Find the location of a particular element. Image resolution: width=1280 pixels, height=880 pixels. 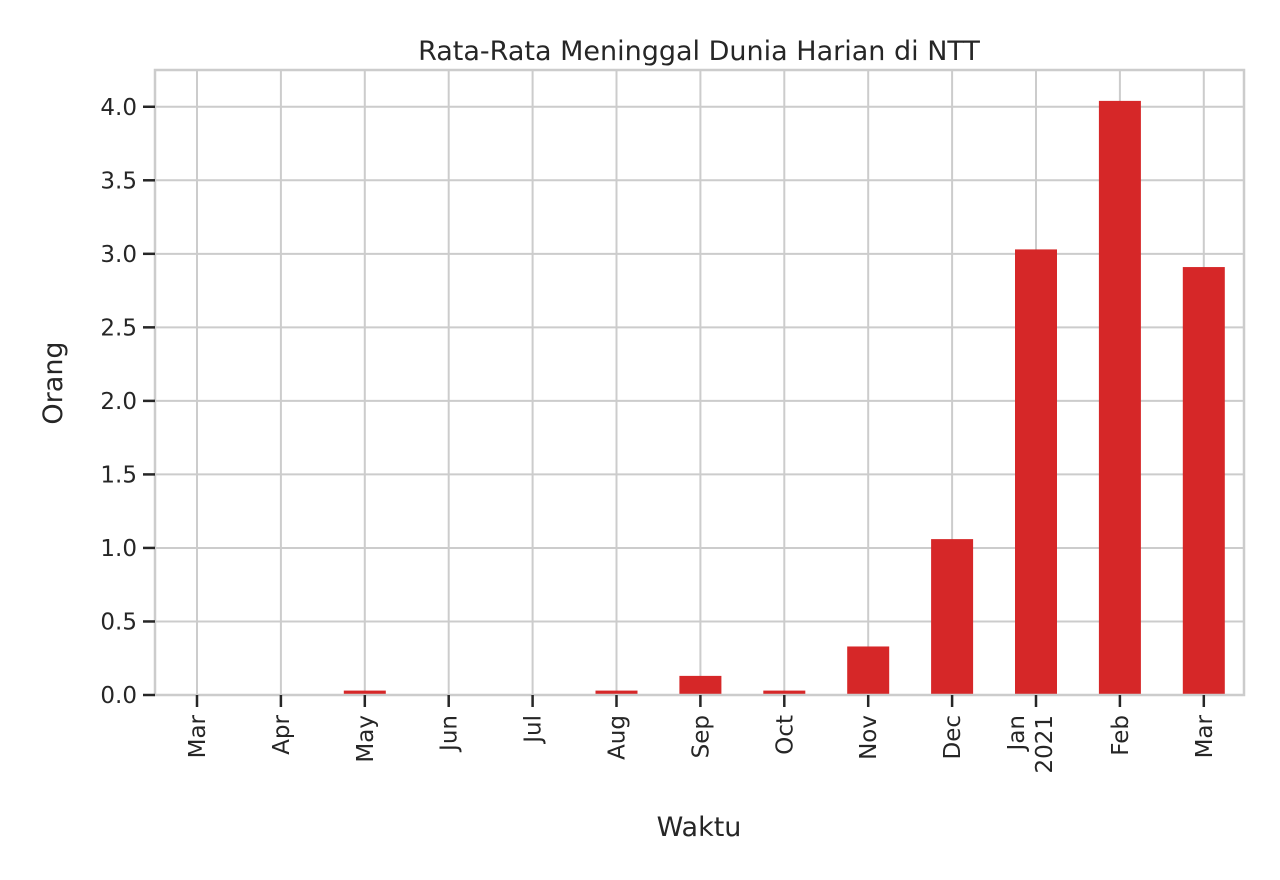

x-tick-label: May is located at coordinates (366, 739).